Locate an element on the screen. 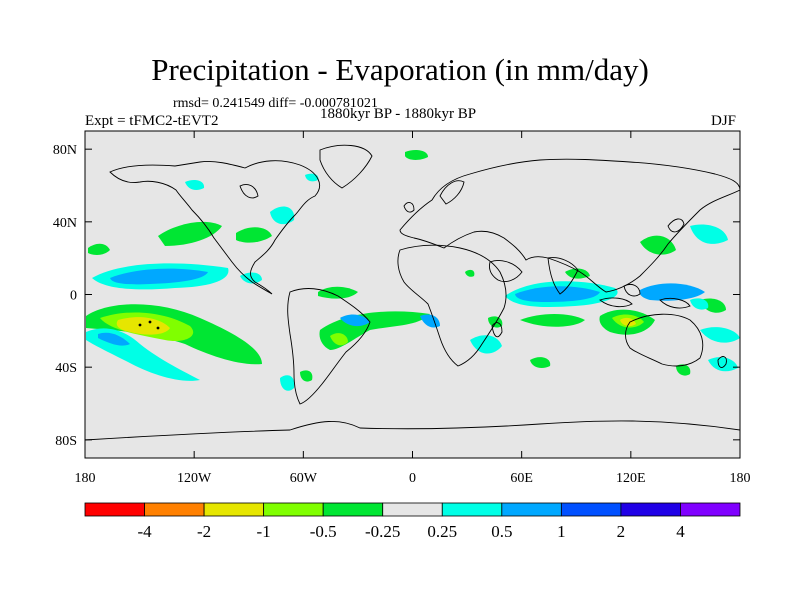 Image resolution: width=800 pixels, height=600 pixels. coast-antarctica is located at coordinates (412, 430).